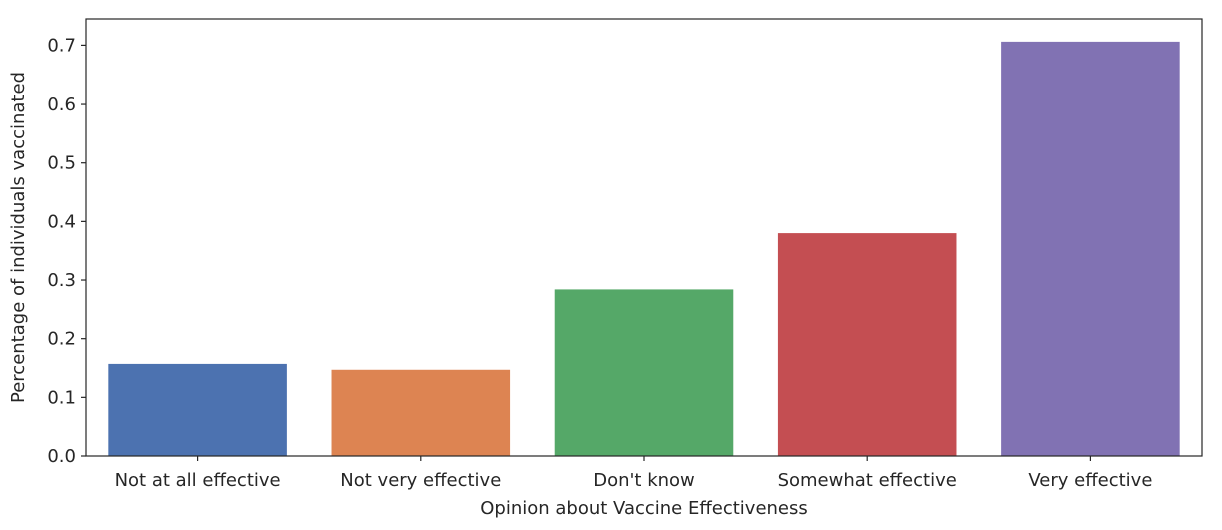  I want to click on y-tick-label: 0.4, so click(61, 221).